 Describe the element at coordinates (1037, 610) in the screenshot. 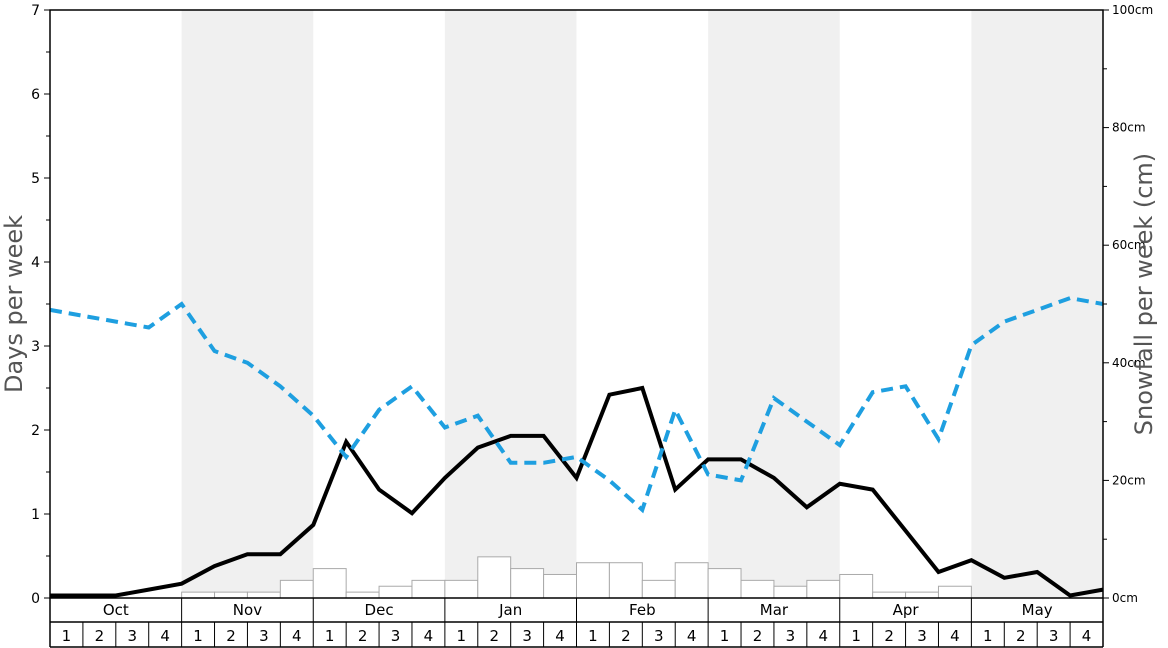

I see `month-label: May` at that location.